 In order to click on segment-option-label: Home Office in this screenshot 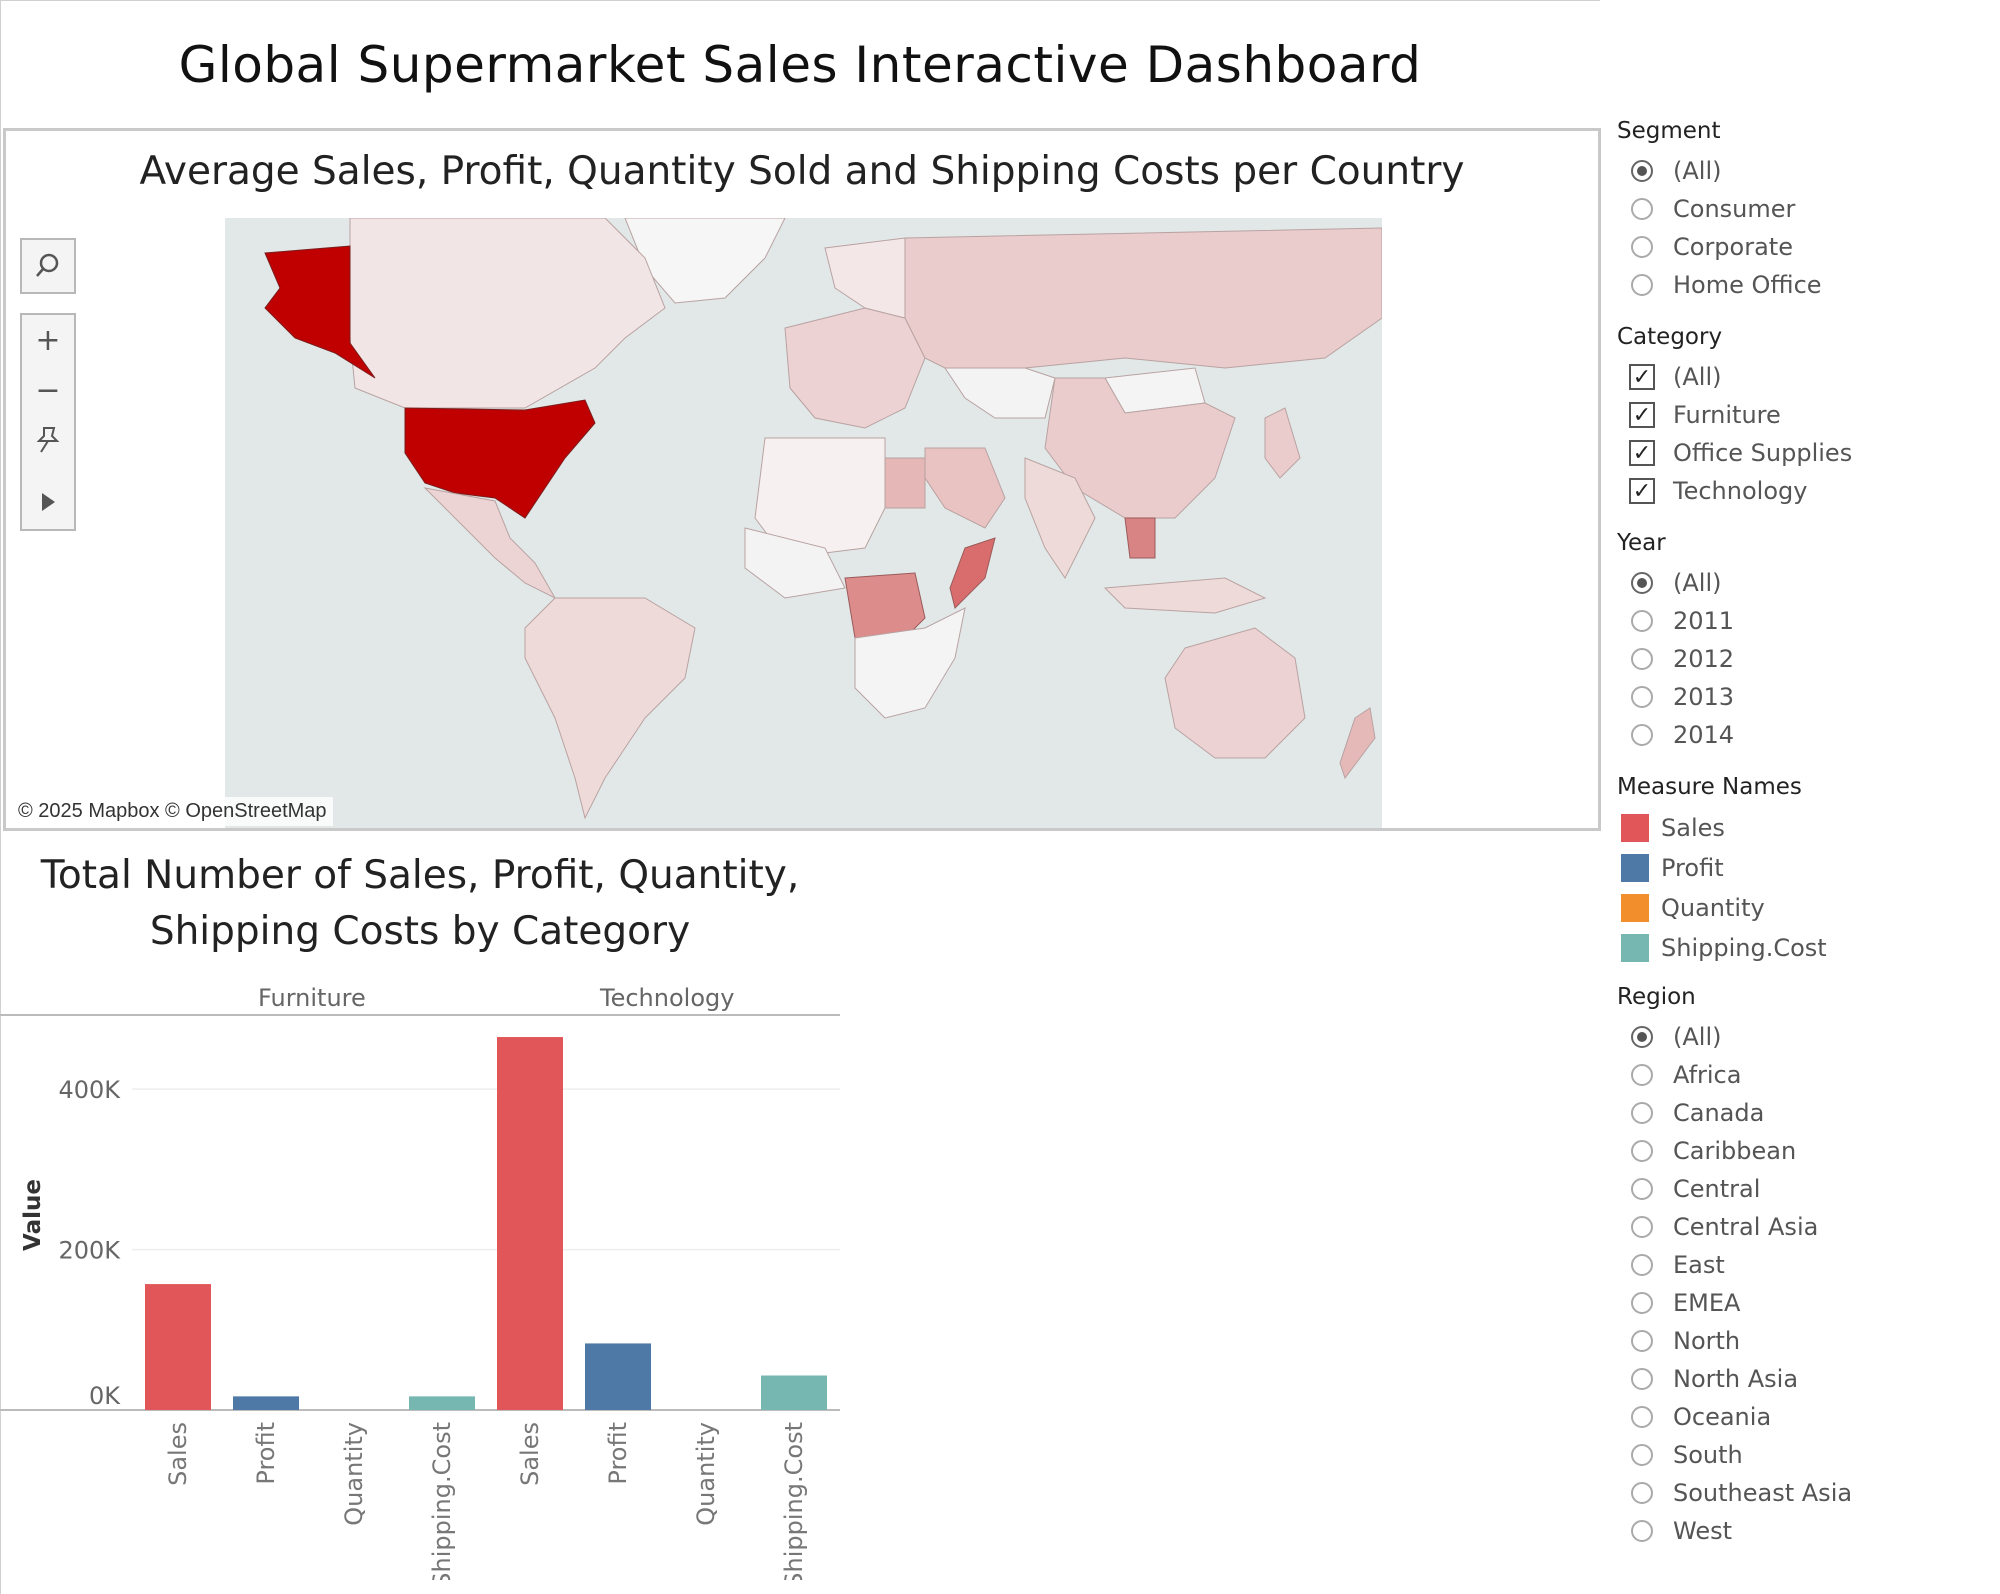, I will do `click(1747, 285)`.